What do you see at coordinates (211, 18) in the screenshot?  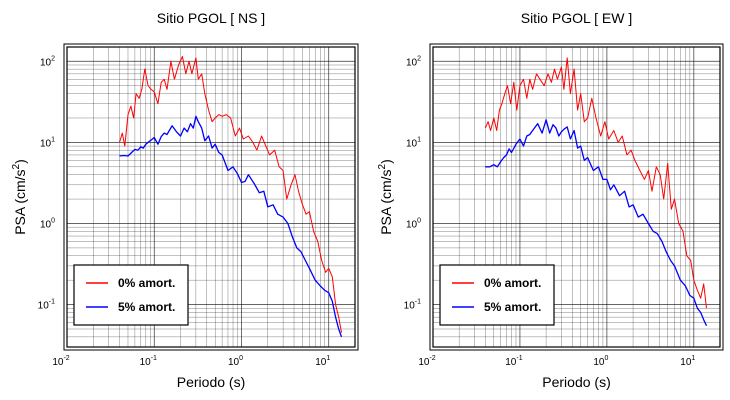 I see `chart-title: Sitio PGOL [ NS ]` at bounding box center [211, 18].